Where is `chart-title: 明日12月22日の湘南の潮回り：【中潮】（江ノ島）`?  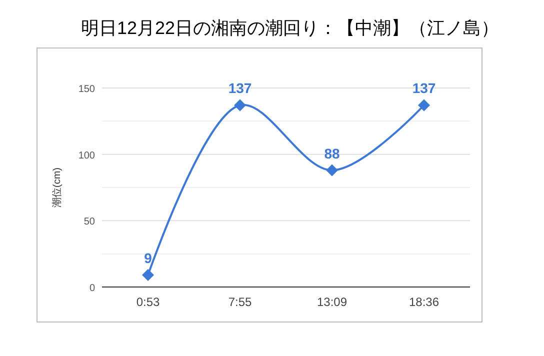 chart-title: 明日12月22日の湘南の潮回り：【中潮】（江ノ島） is located at coordinates (290, 28).